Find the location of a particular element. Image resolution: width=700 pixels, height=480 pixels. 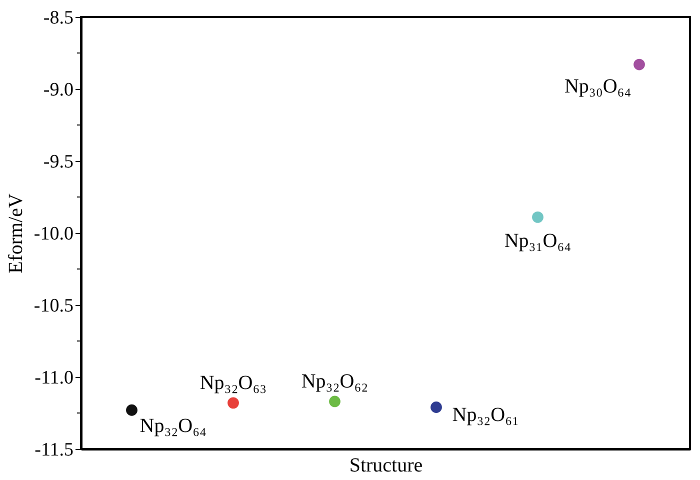

annotation: Np₃₂O₆₄ is located at coordinates (173, 426).